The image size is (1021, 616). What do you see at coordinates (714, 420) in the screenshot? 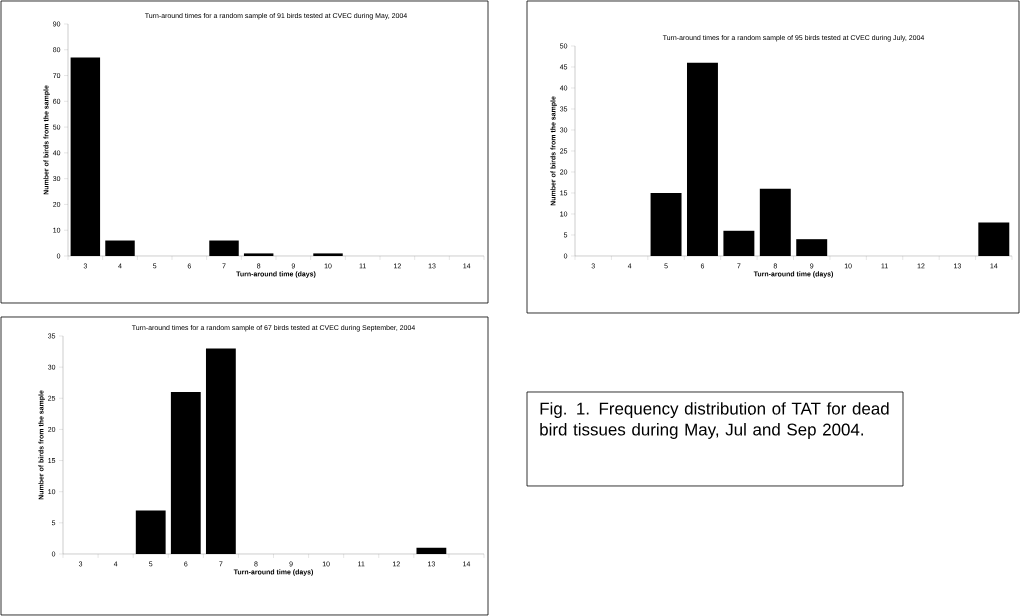
I see `caption: Fig. 1. Frequency distribution of TAT for dead bird tissues during May, Jul and Sep 2004.` at bounding box center [714, 420].